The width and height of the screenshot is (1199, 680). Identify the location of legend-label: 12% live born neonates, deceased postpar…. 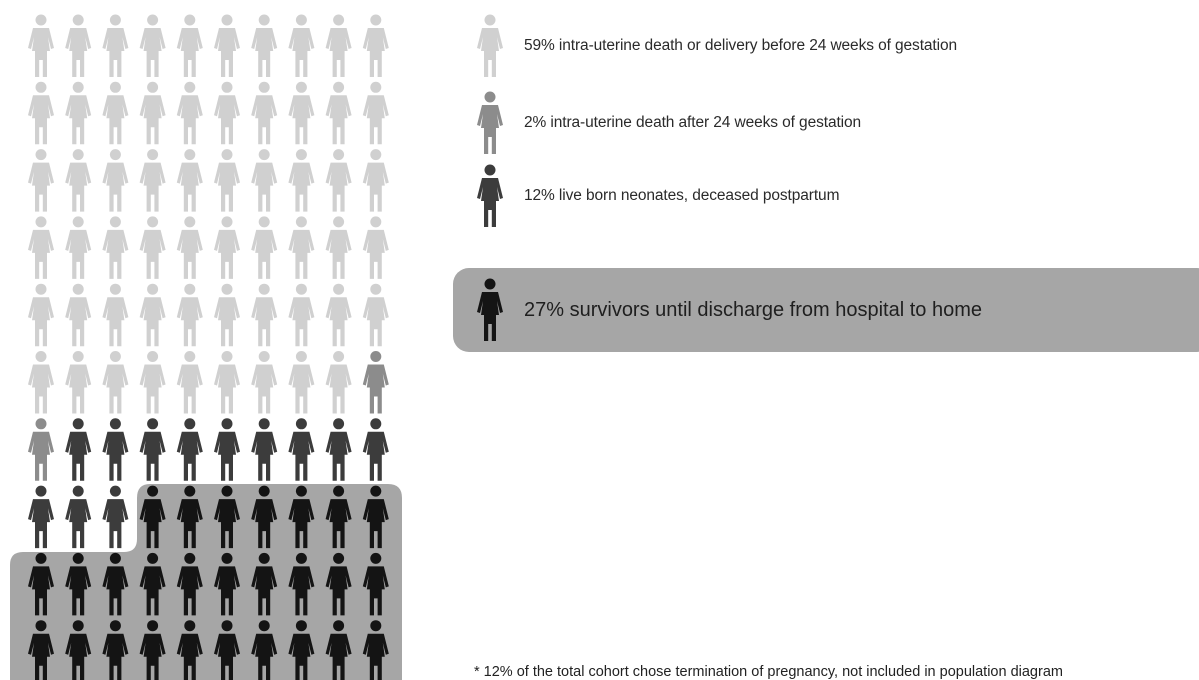
(682, 195).